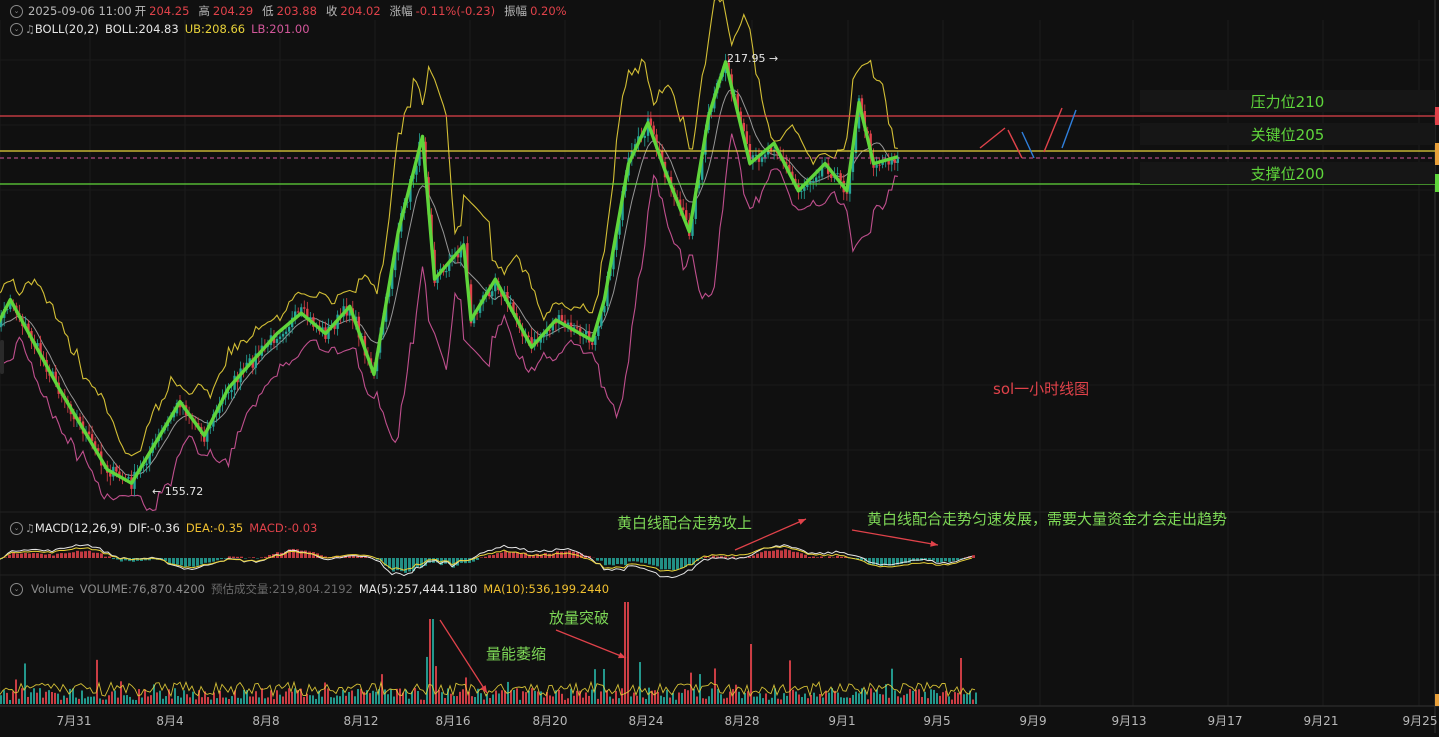 The width and height of the screenshot is (1439, 737). What do you see at coordinates (214, 528) in the screenshot?
I see `macd-dea: DEA:-0.35` at bounding box center [214, 528].